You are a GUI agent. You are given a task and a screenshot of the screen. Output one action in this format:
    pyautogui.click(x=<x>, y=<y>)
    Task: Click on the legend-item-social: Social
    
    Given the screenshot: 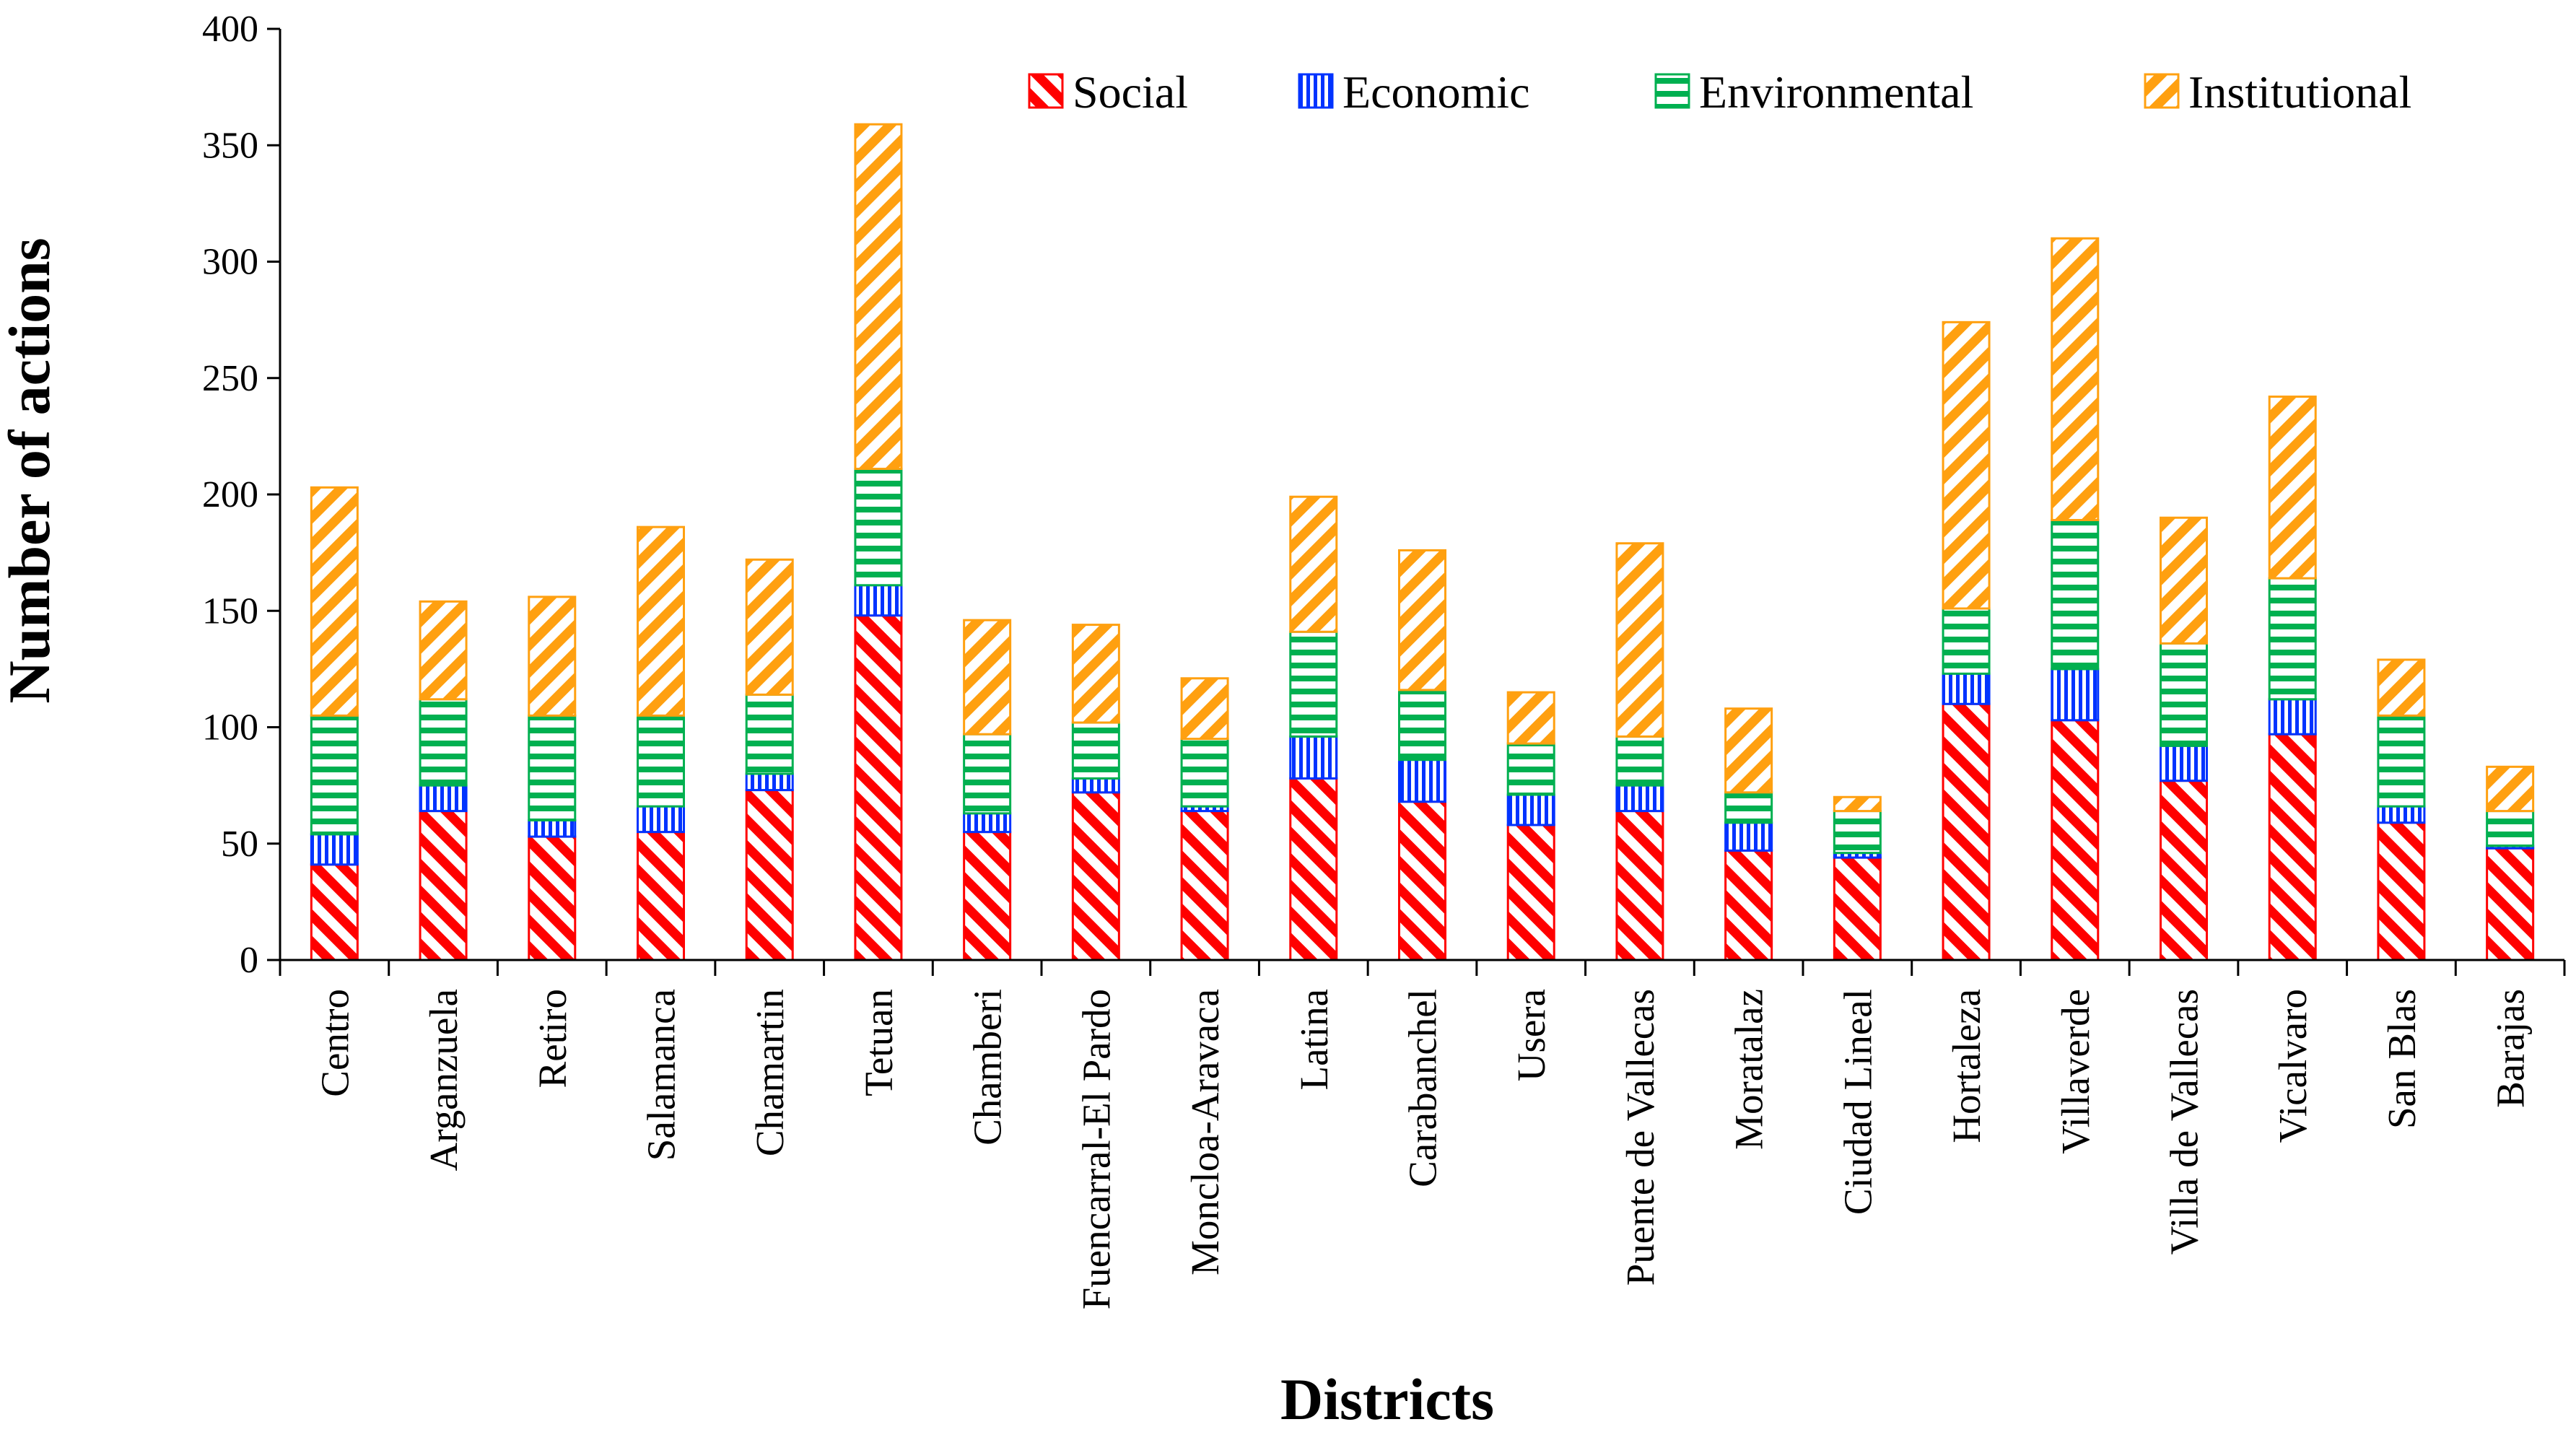 What is the action you would take?
    pyautogui.click(x=1108, y=92)
    